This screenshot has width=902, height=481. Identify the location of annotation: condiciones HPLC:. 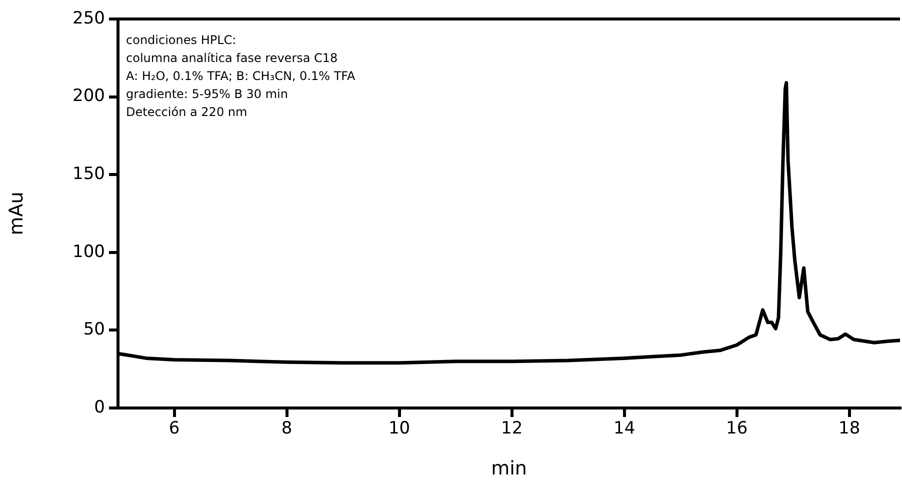
(181, 40).